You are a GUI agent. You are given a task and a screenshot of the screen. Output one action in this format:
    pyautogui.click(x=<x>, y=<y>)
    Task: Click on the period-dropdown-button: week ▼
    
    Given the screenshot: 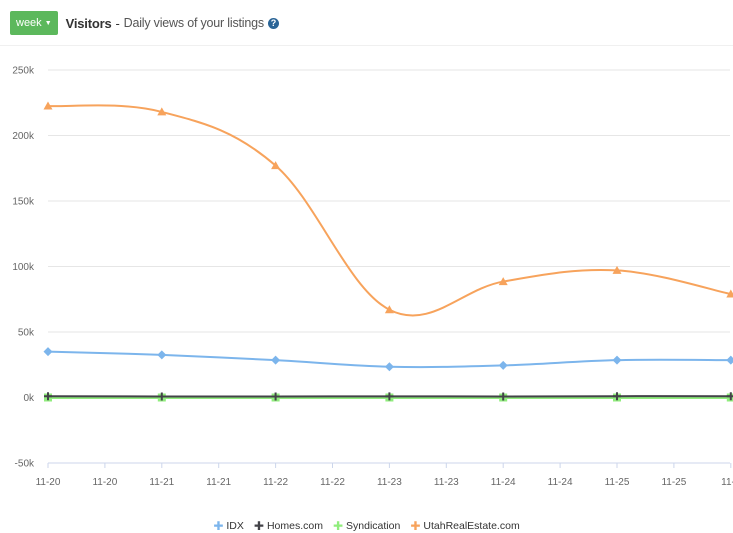 What is the action you would take?
    pyautogui.click(x=34, y=23)
    